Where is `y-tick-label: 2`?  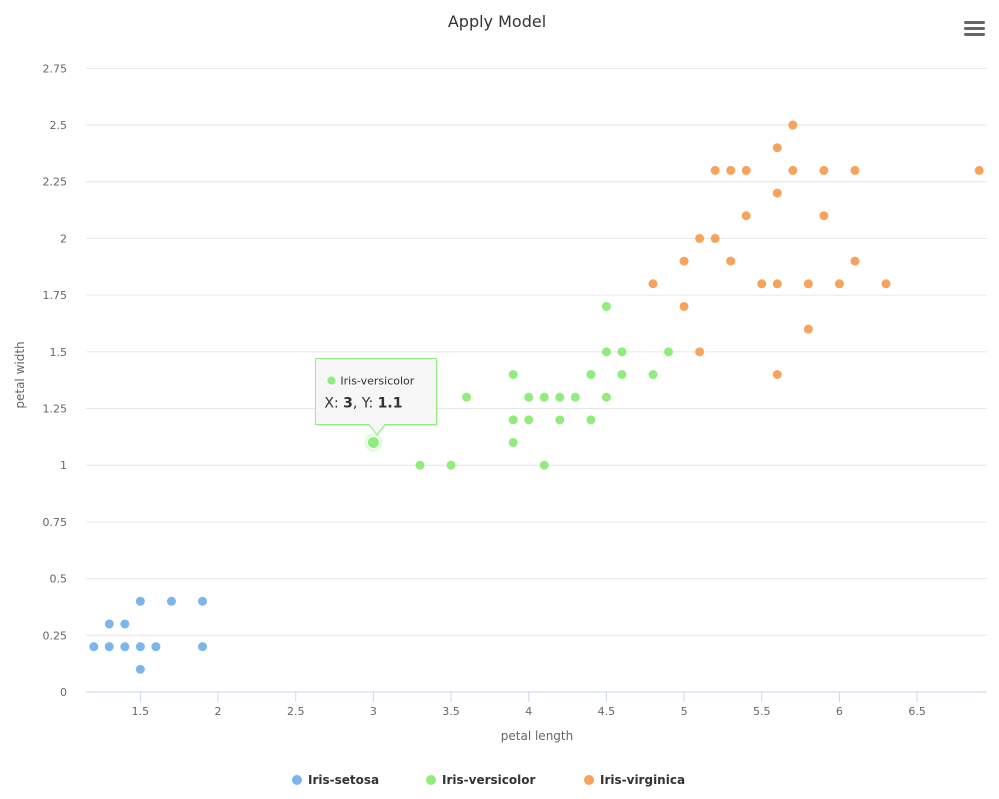 y-tick-label: 2 is located at coordinates (63, 238).